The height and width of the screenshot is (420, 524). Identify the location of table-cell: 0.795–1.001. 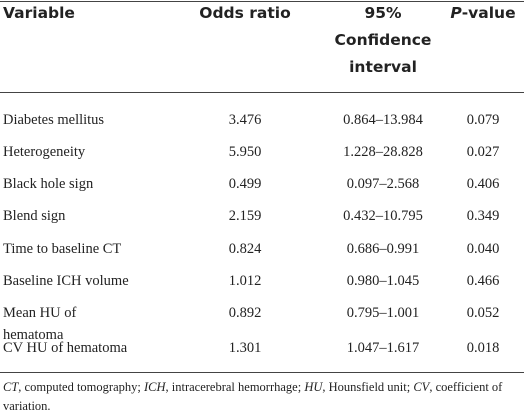
(383, 313).